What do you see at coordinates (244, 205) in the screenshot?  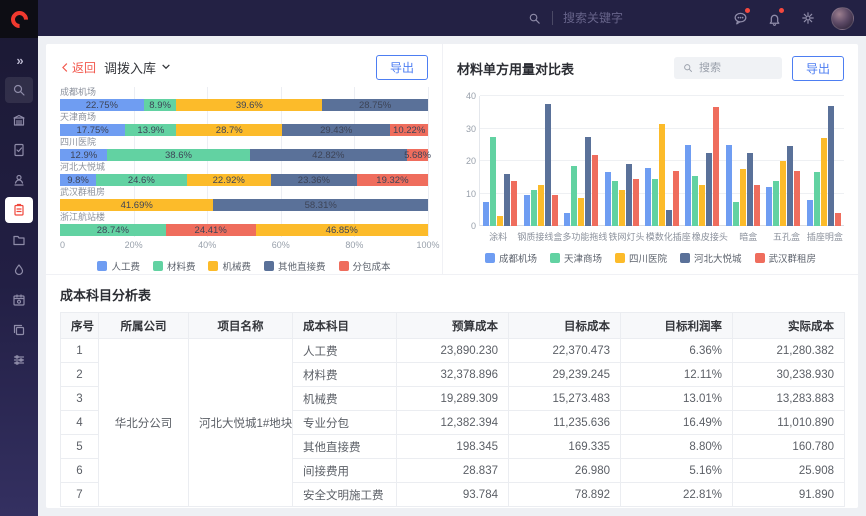 I see `stacked-bar: 41.69% 58.31%` at bounding box center [244, 205].